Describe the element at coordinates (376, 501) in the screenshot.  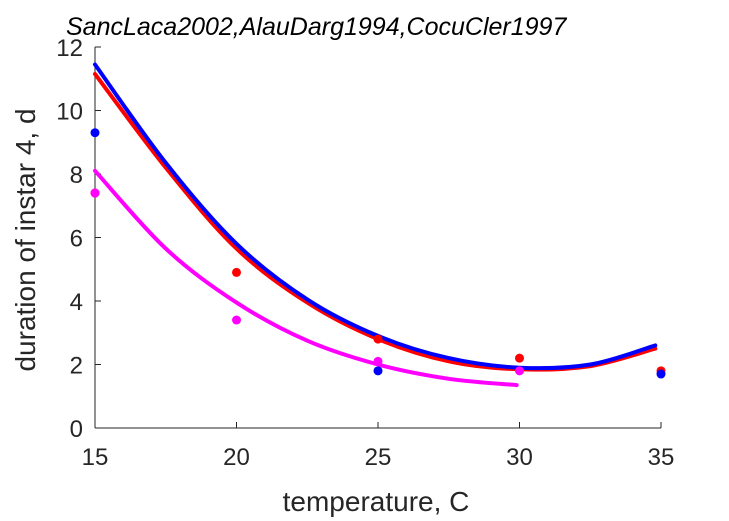
I see `x-axis-label: temperature, C` at that location.